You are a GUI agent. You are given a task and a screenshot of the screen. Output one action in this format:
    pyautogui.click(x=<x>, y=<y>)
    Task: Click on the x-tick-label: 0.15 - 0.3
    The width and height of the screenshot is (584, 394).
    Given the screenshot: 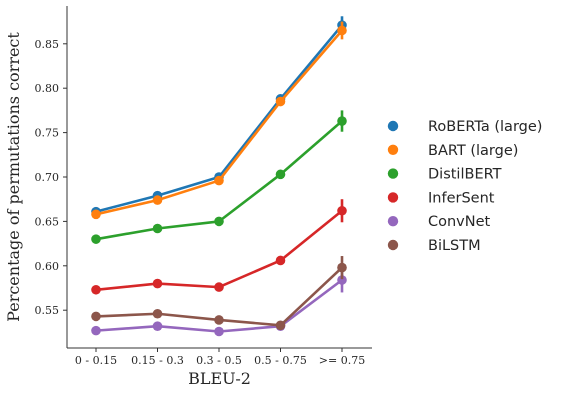 What is the action you would take?
    pyautogui.click(x=157, y=360)
    